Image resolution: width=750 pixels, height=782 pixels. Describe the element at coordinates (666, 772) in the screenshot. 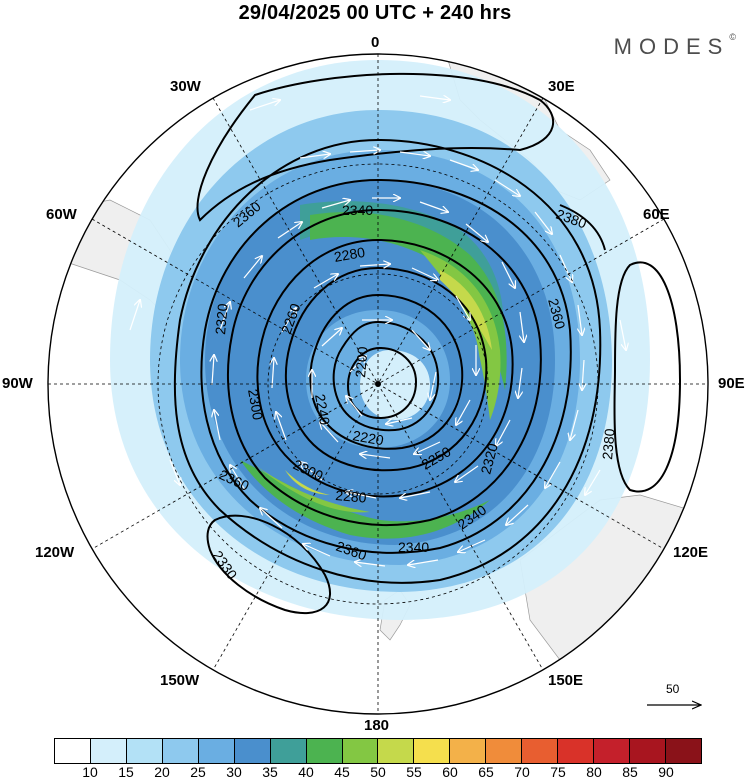

I see `colorbar-tick-label: 90` at that location.